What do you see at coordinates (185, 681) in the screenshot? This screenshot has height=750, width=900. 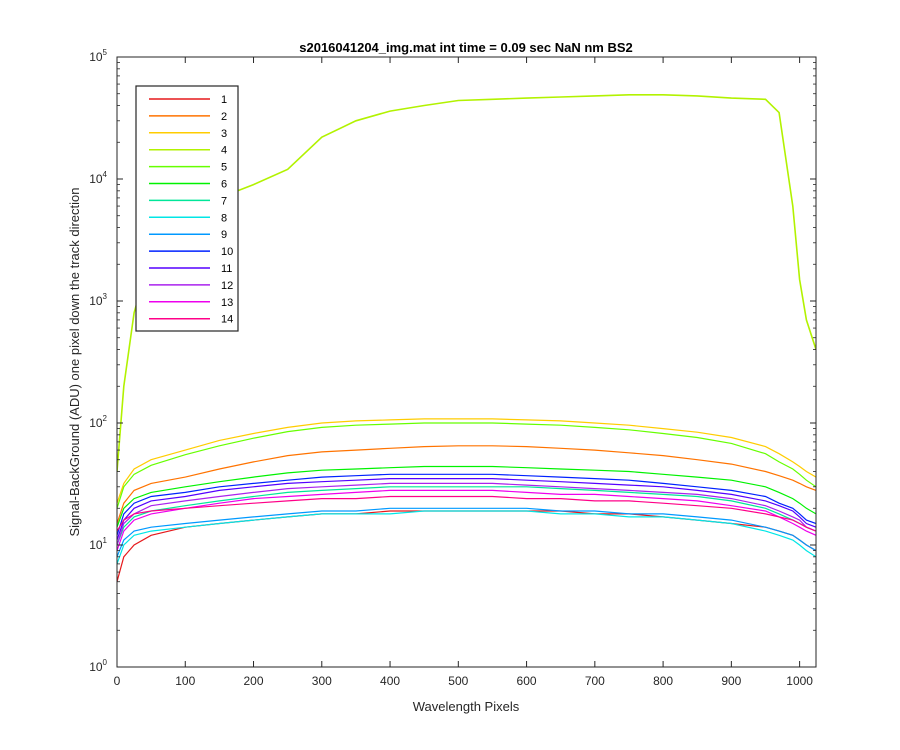 I see `x-tick-label: 100` at bounding box center [185, 681].